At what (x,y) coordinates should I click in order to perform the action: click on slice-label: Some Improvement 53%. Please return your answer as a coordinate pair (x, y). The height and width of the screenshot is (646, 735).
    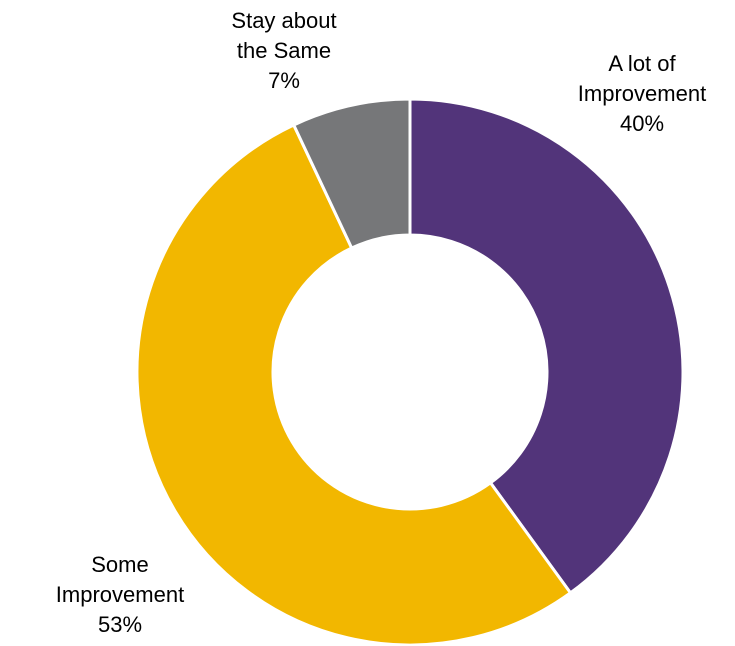
    Looking at the image, I should click on (120, 594).